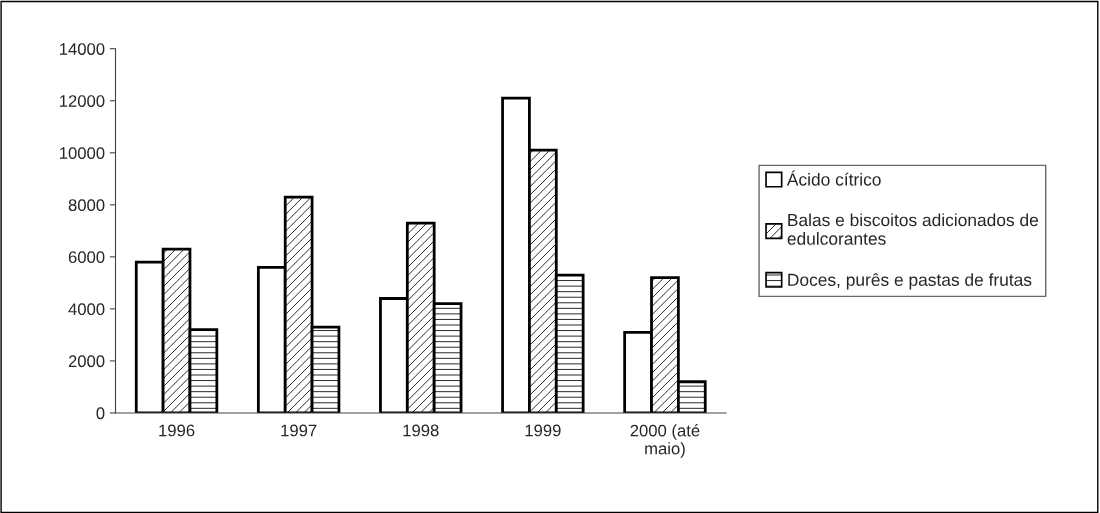 The image size is (1100, 513). What do you see at coordinates (100, 413) in the screenshot?
I see `y-tick-label: 0` at bounding box center [100, 413].